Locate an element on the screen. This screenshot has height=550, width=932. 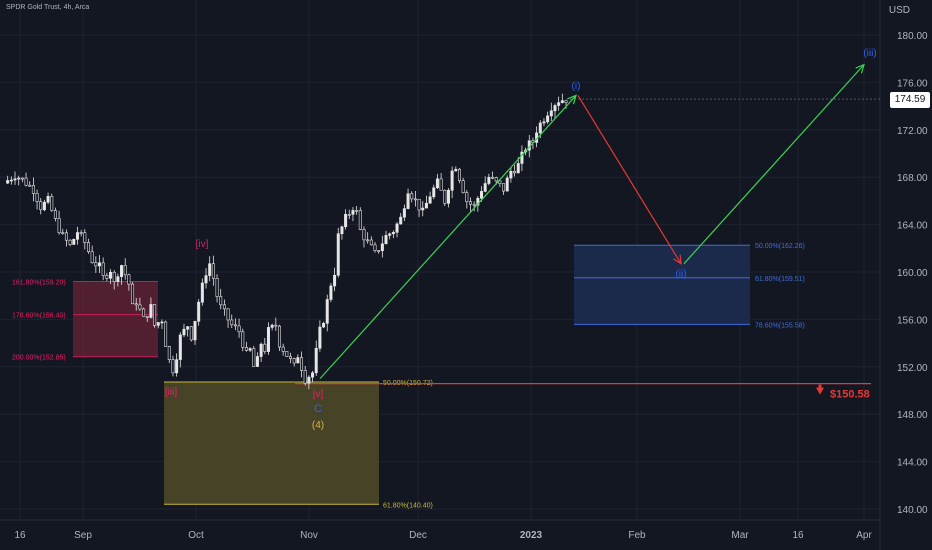
fib-zone-pink is located at coordinates (115, 319).